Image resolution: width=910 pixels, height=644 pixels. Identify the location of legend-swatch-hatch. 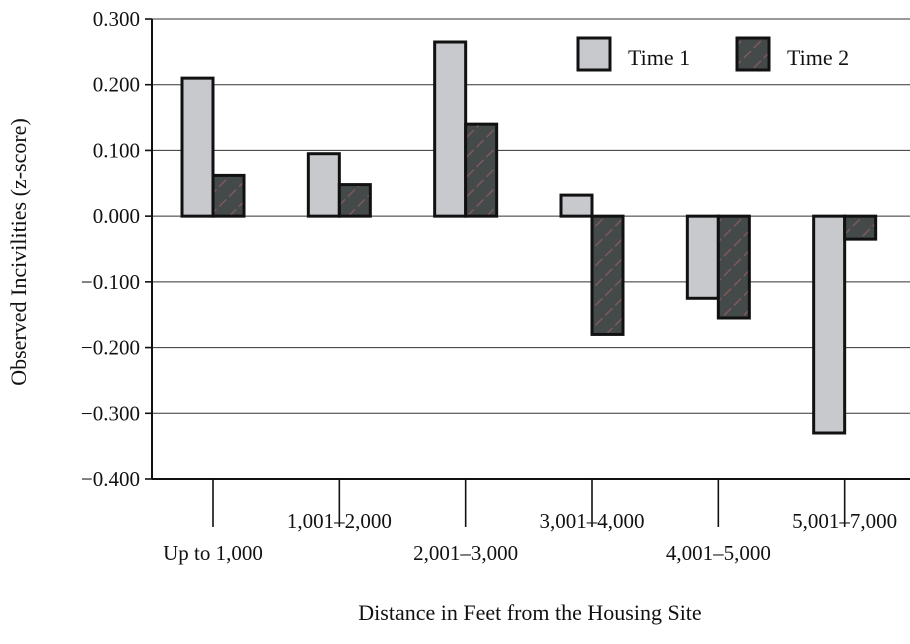
(753, 54).